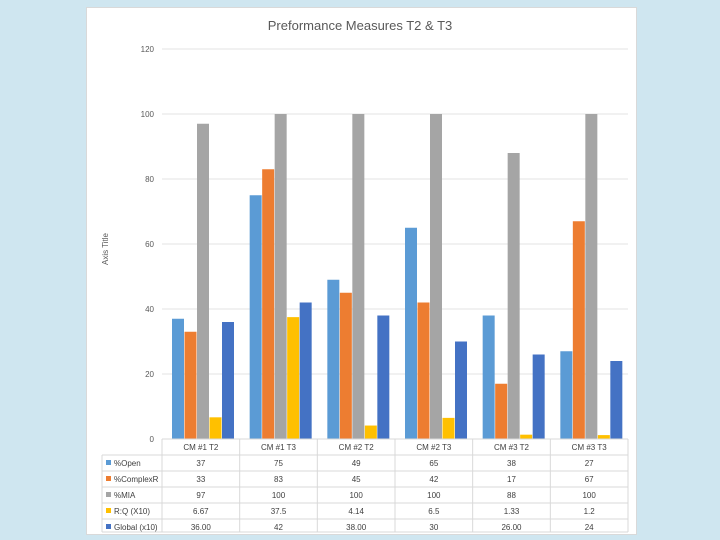  I want to click on data-label: 49, so click(356, 463).